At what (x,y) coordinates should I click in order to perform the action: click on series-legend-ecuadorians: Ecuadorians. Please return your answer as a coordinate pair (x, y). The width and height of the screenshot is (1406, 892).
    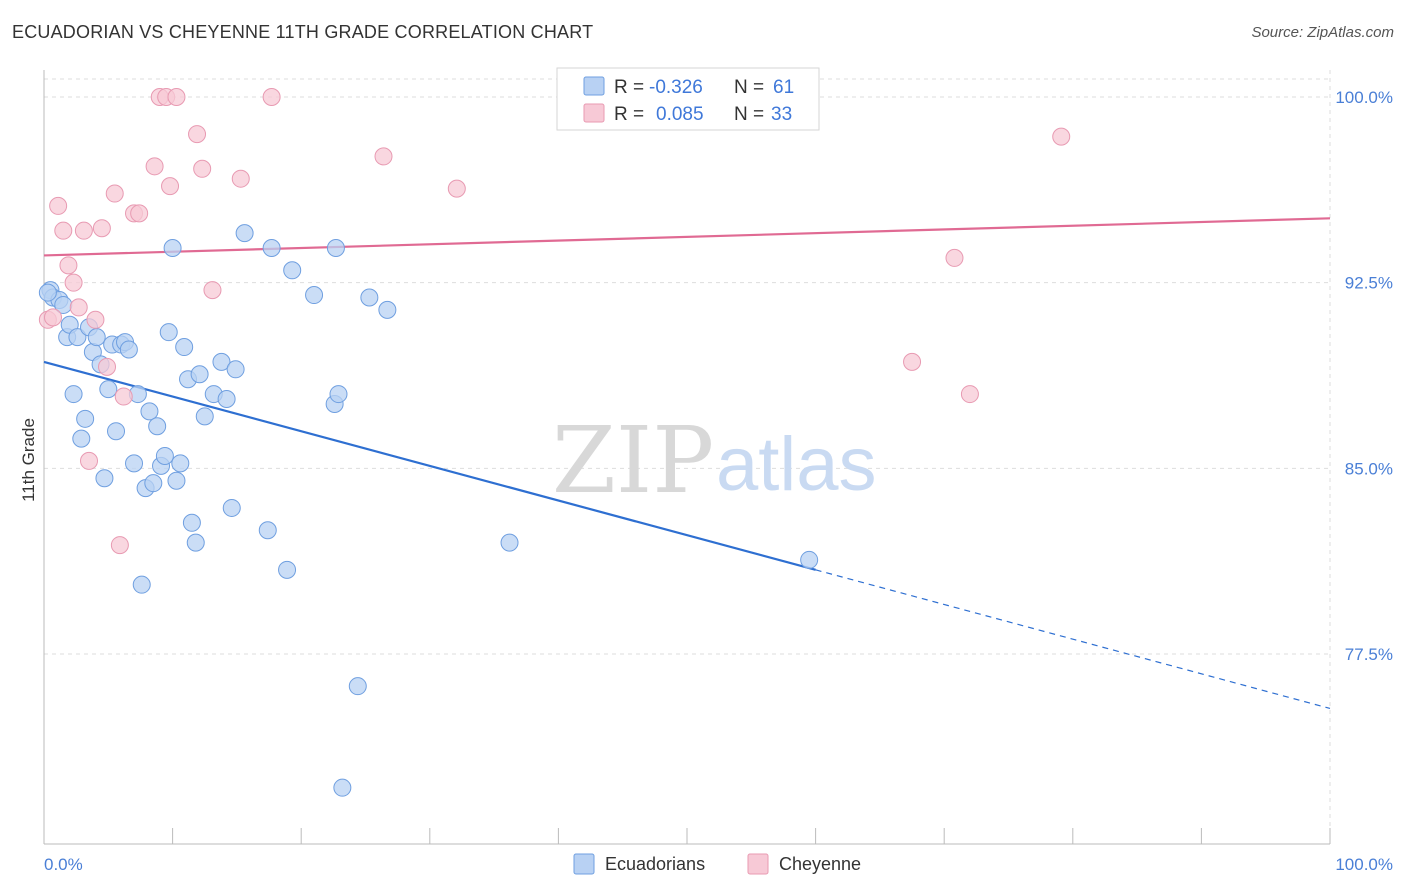
    Looking at the image, I should click on (655, 864).